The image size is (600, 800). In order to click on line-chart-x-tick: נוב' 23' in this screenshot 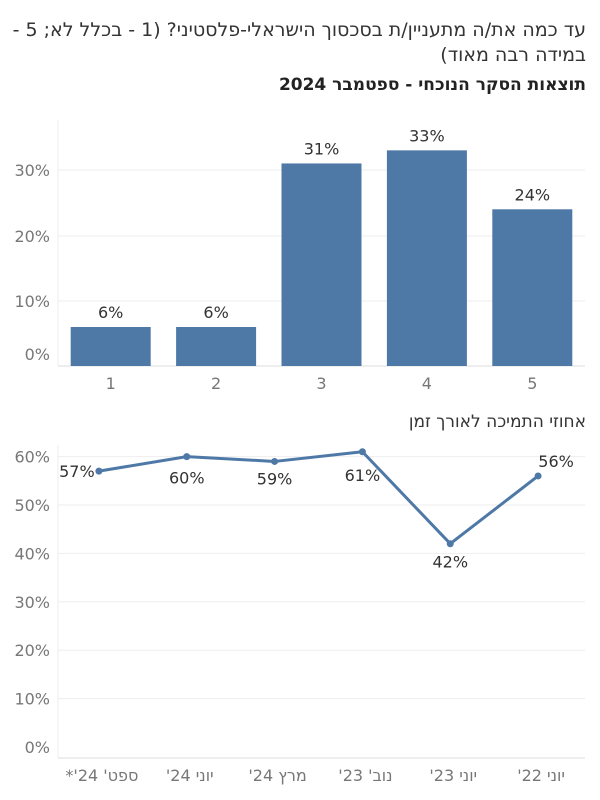, I will do `click(365, 775)`.